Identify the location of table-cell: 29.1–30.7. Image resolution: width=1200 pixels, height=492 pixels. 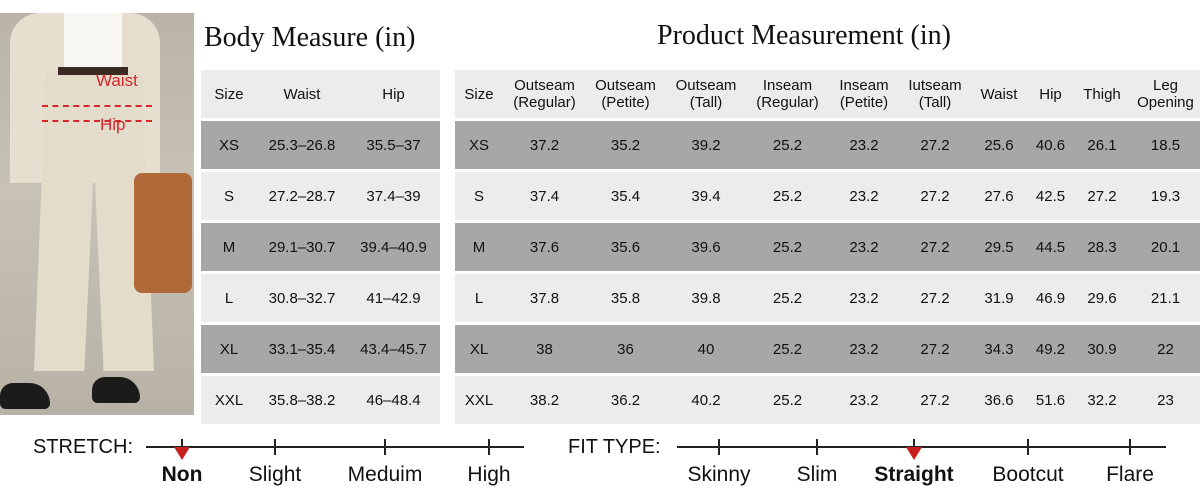
(302, 247).